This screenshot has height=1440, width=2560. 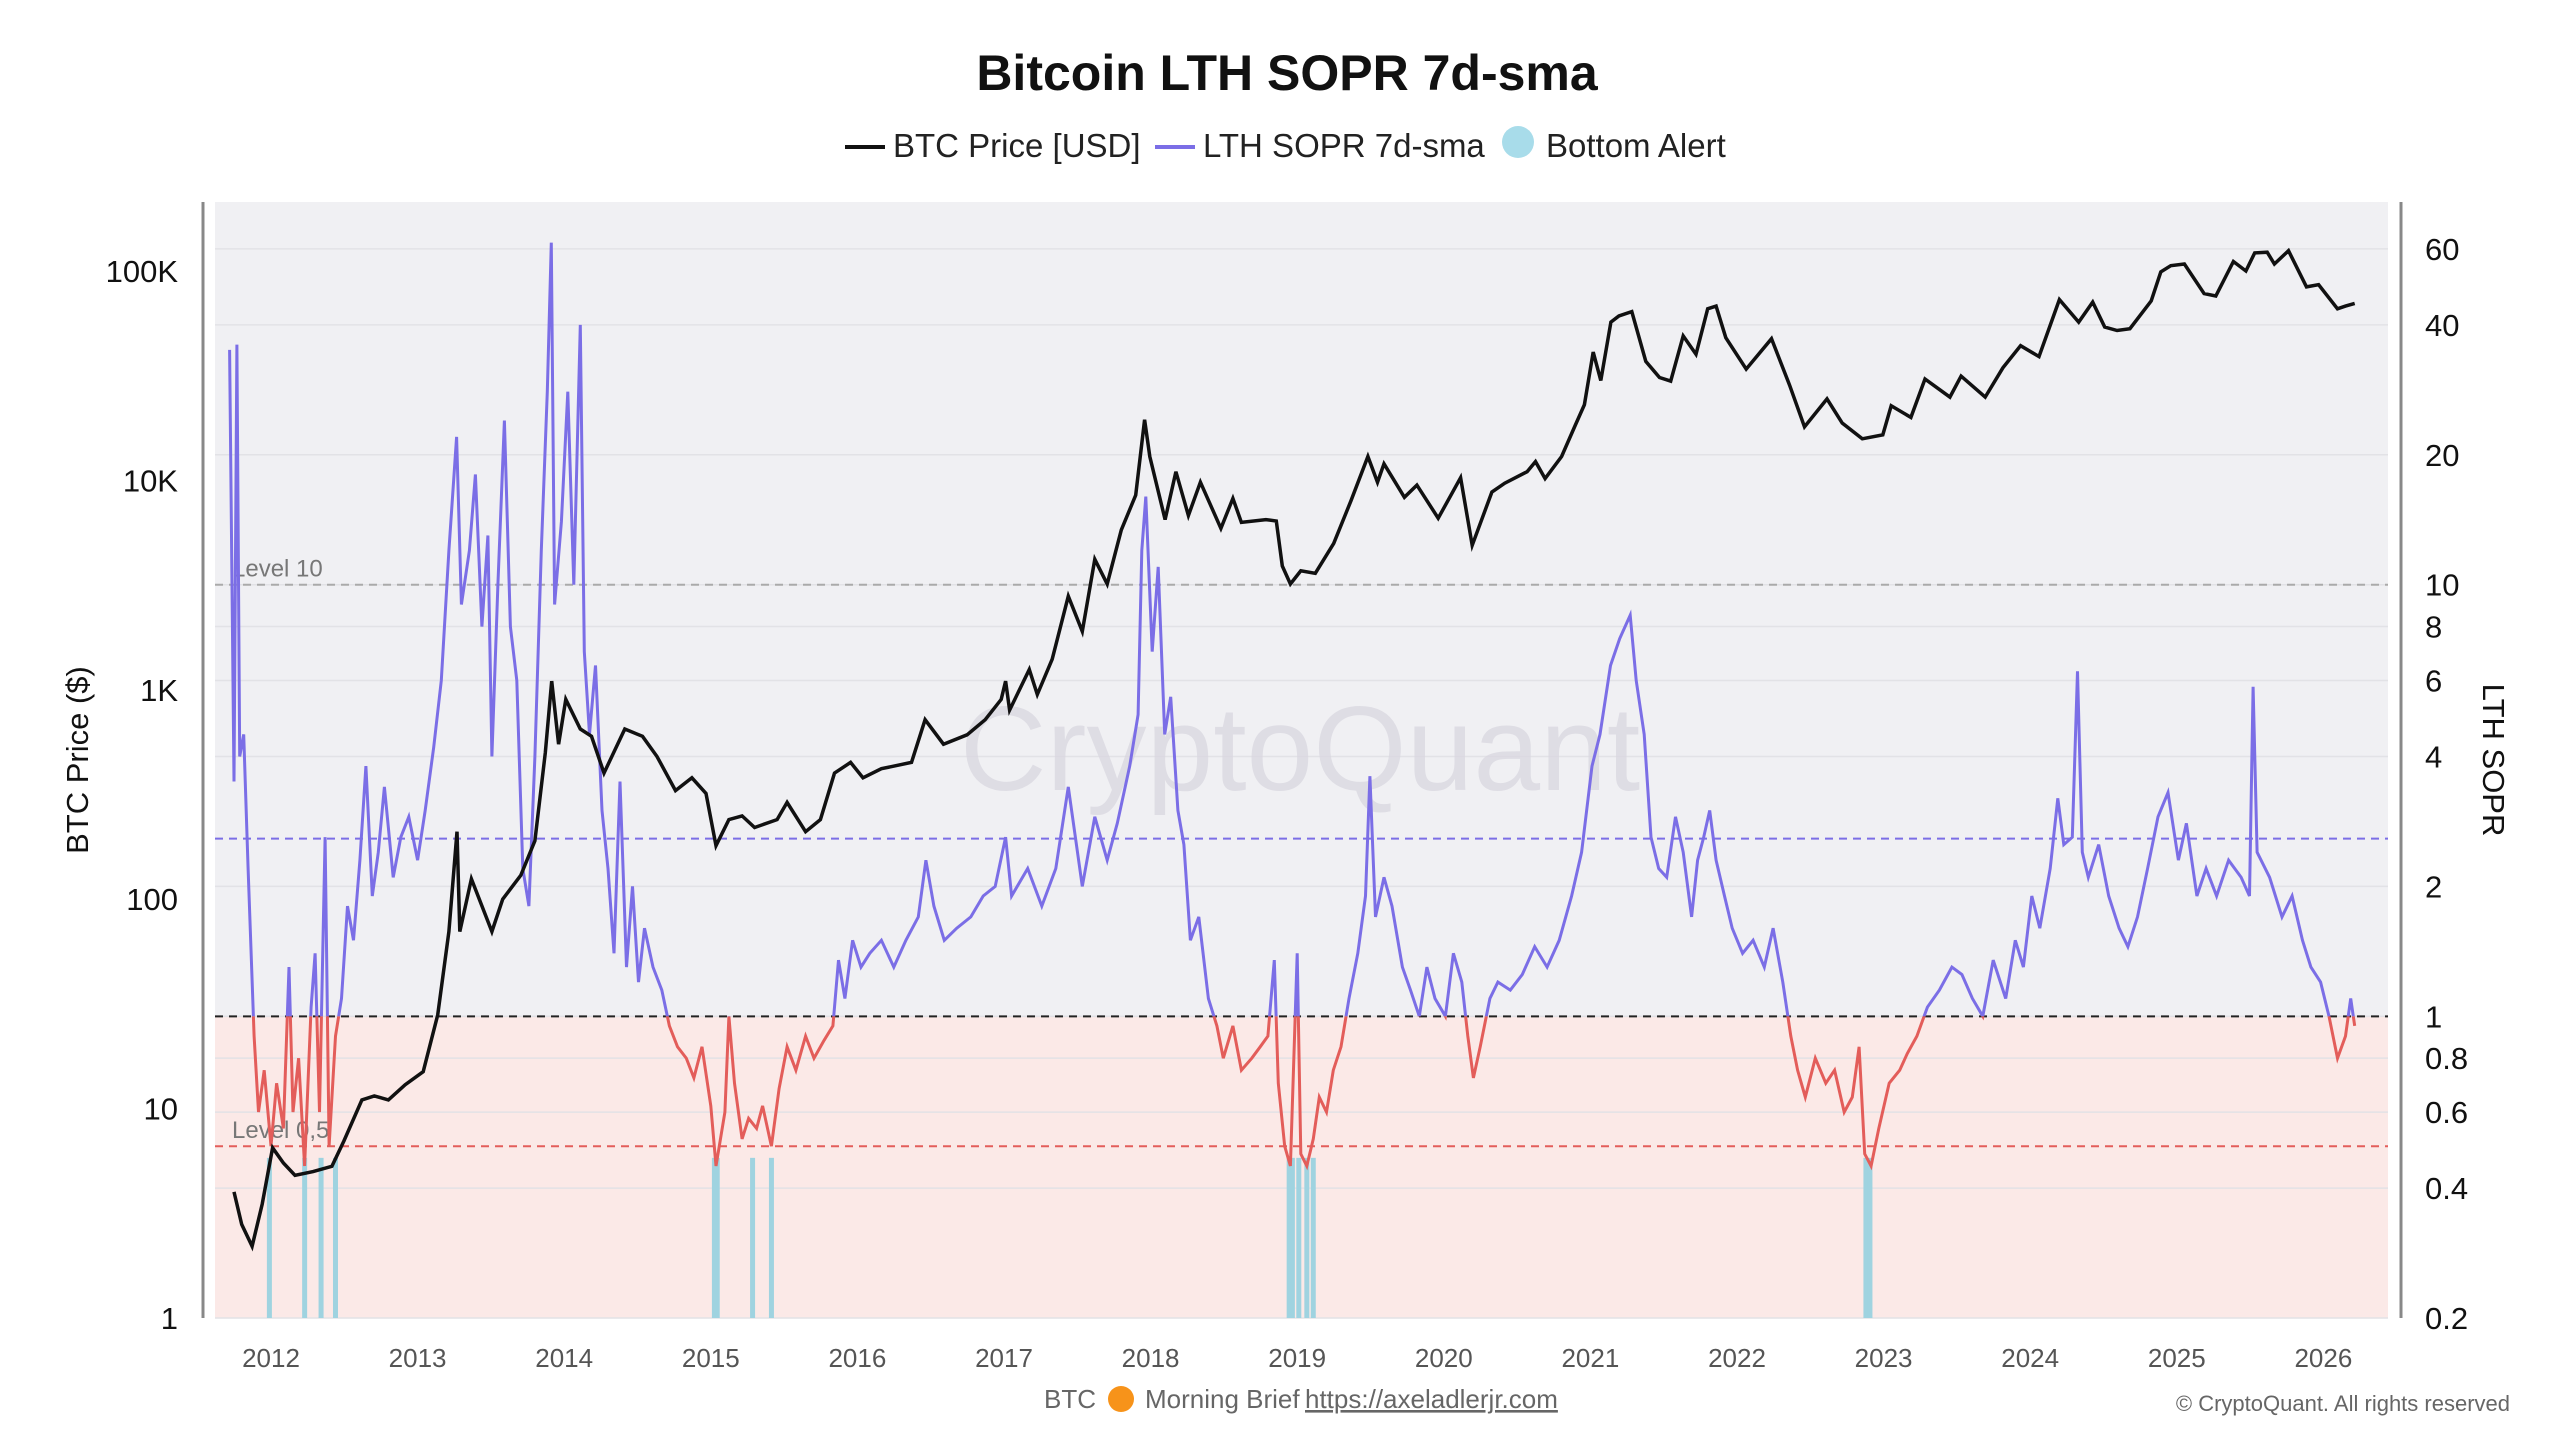 I want to click on right-tick-label: 60, so click(x=2442, y=249).